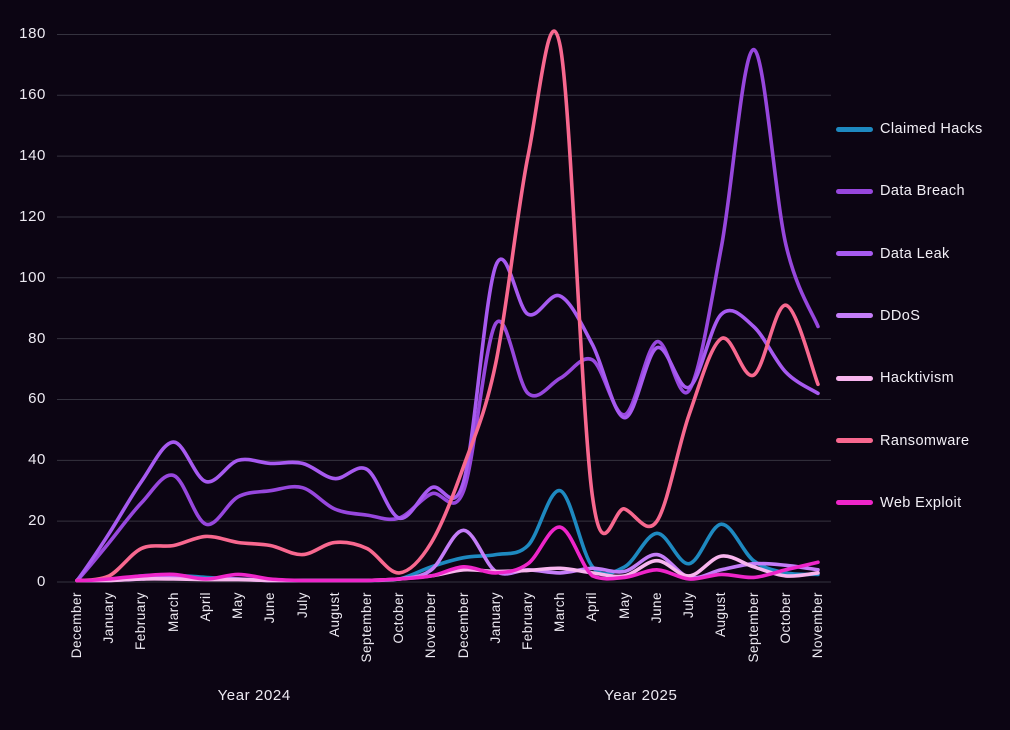  What do you see at coordinates (922, 191) in the screenshot?
I see `legend-label: Data Breach` at bounding box center [922, 191].